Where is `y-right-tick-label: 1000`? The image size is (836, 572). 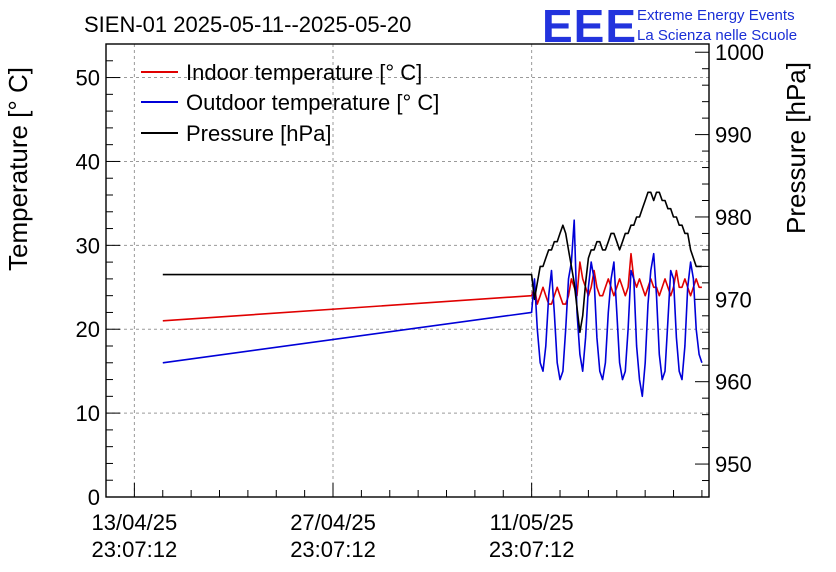
y-right-tick-label: 1000 is located at coordinates (739, 52).